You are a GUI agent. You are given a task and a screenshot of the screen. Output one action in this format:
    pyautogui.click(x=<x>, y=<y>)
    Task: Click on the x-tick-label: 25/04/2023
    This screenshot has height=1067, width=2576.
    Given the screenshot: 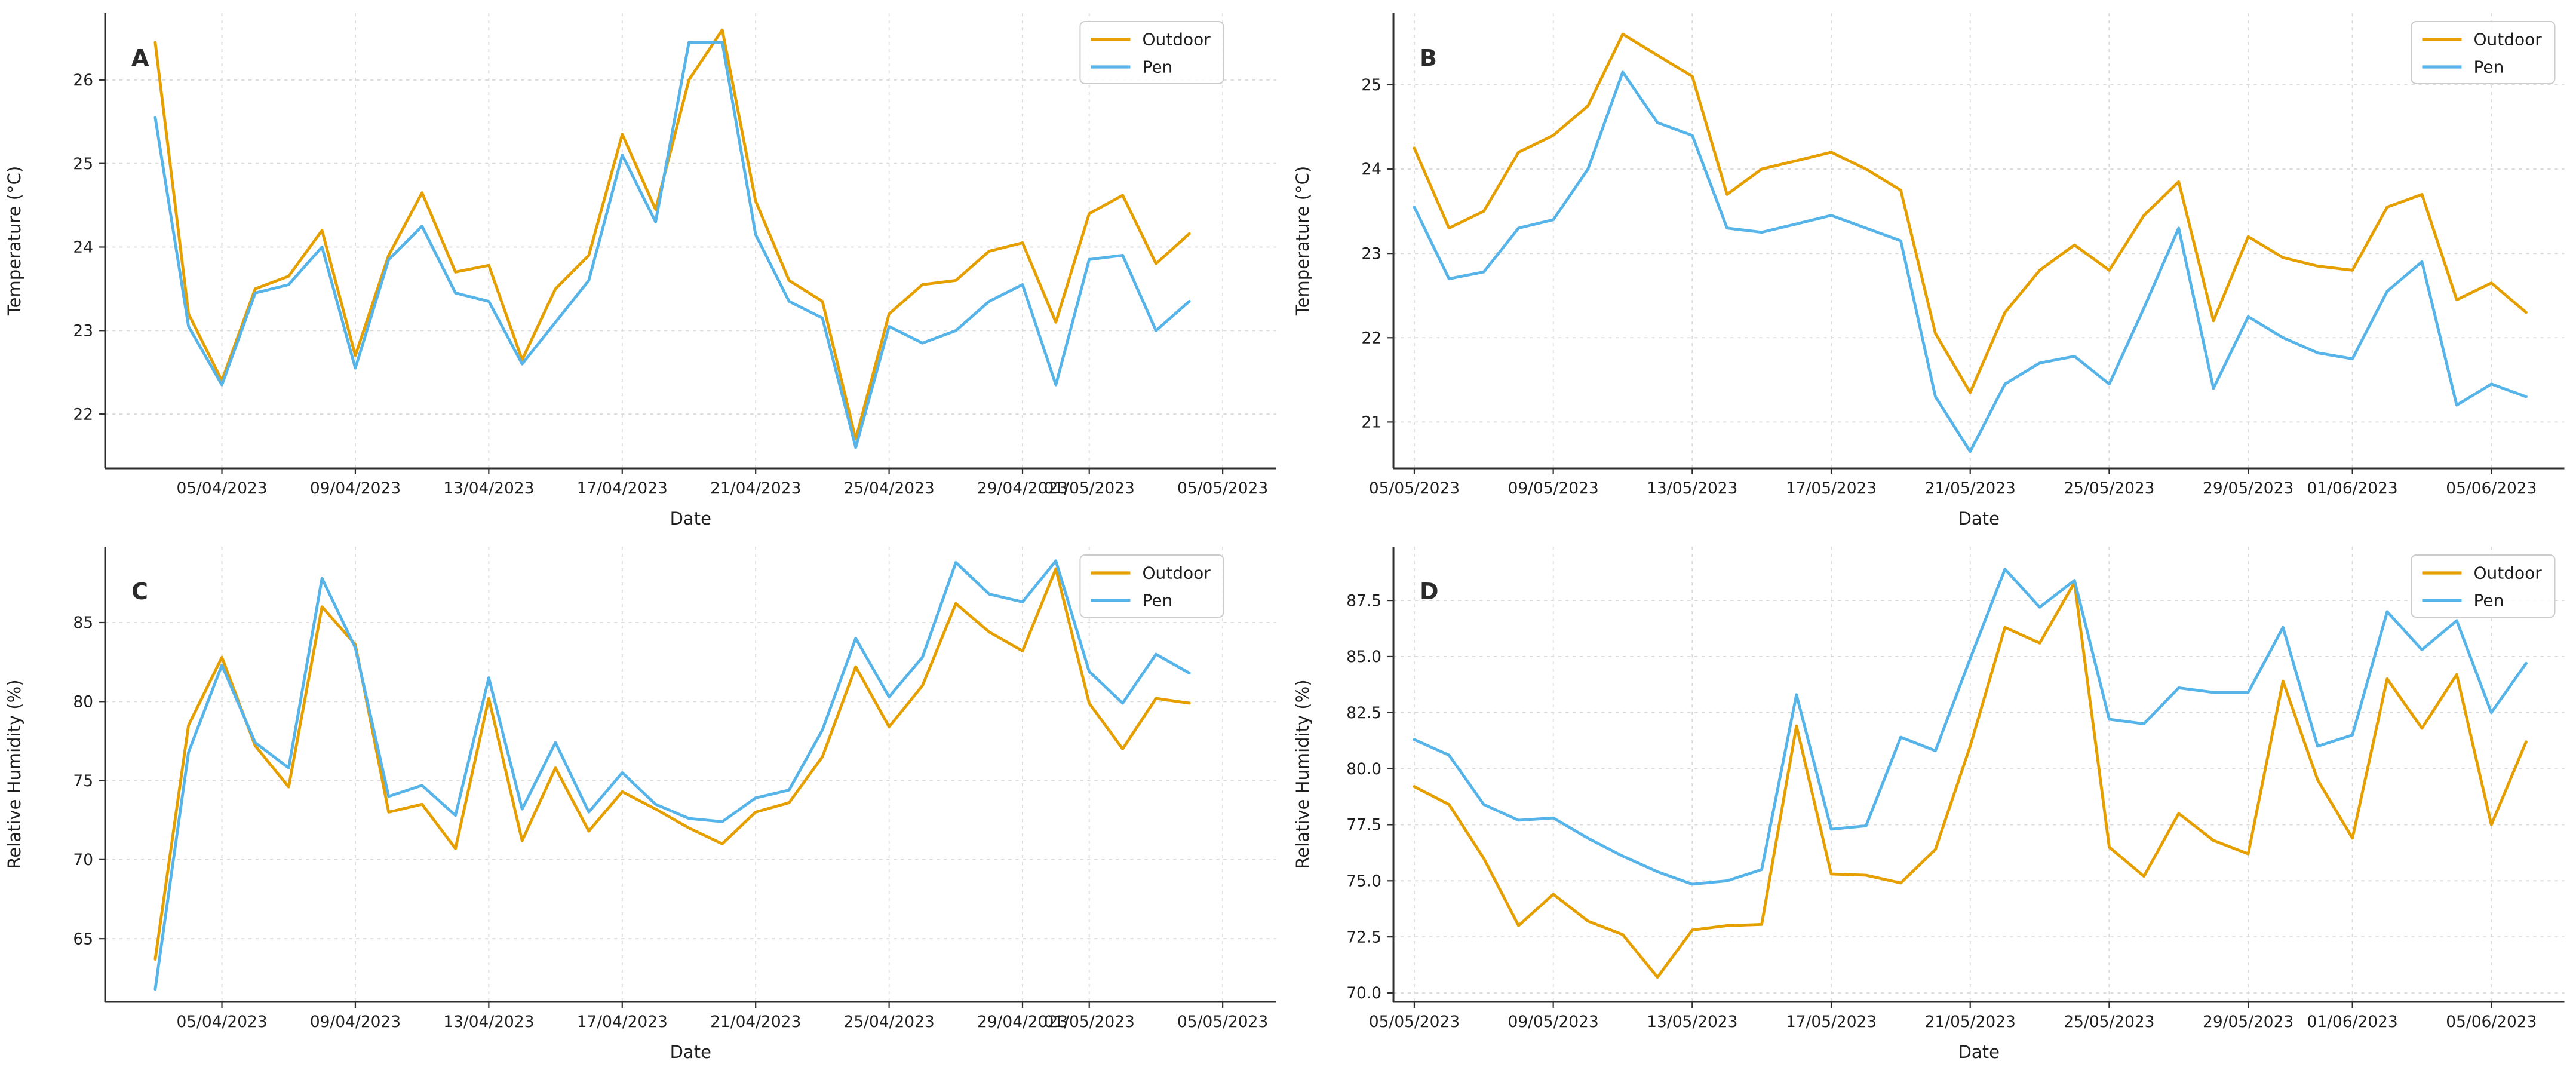 What is the action you would take?
    pyautogui.click(x=889, y=1022)
    